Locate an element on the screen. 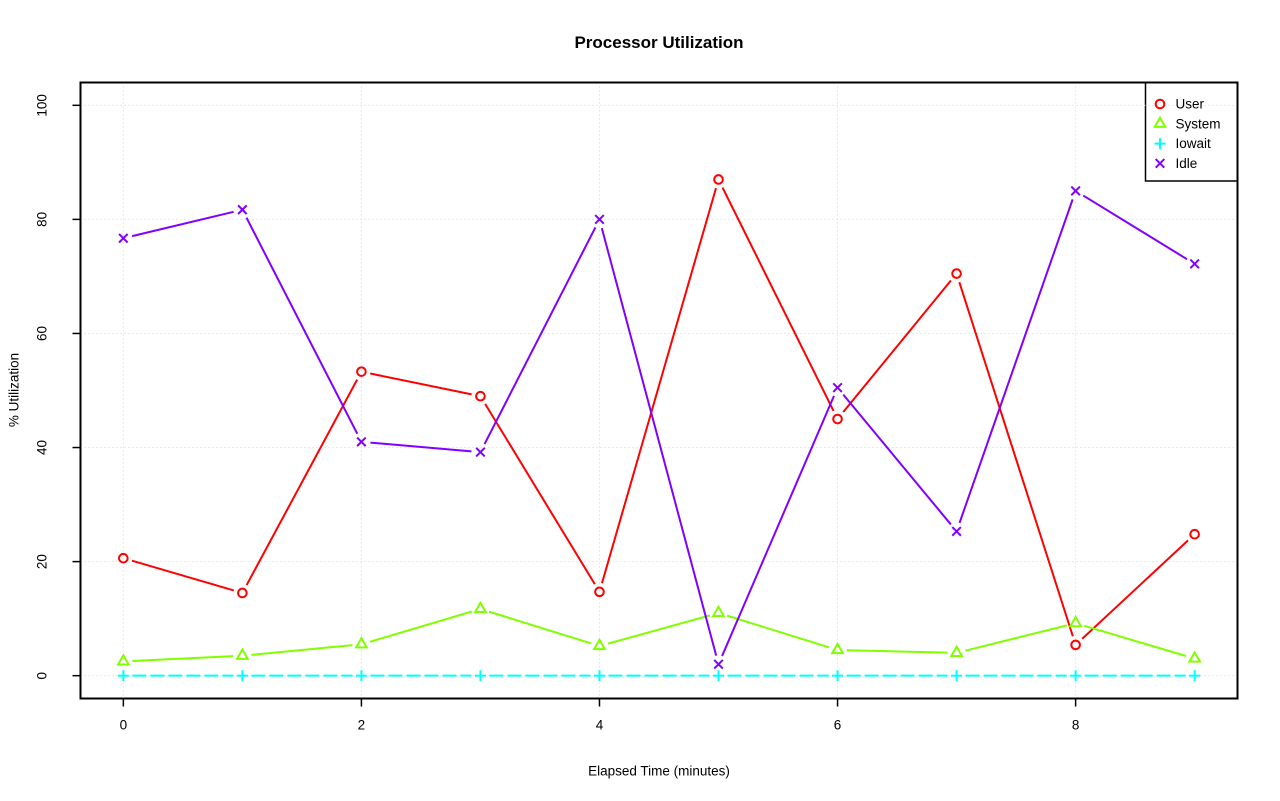 The image size is (1280, 801). y-tick-label: 60 is located at coordinates (42, 333).